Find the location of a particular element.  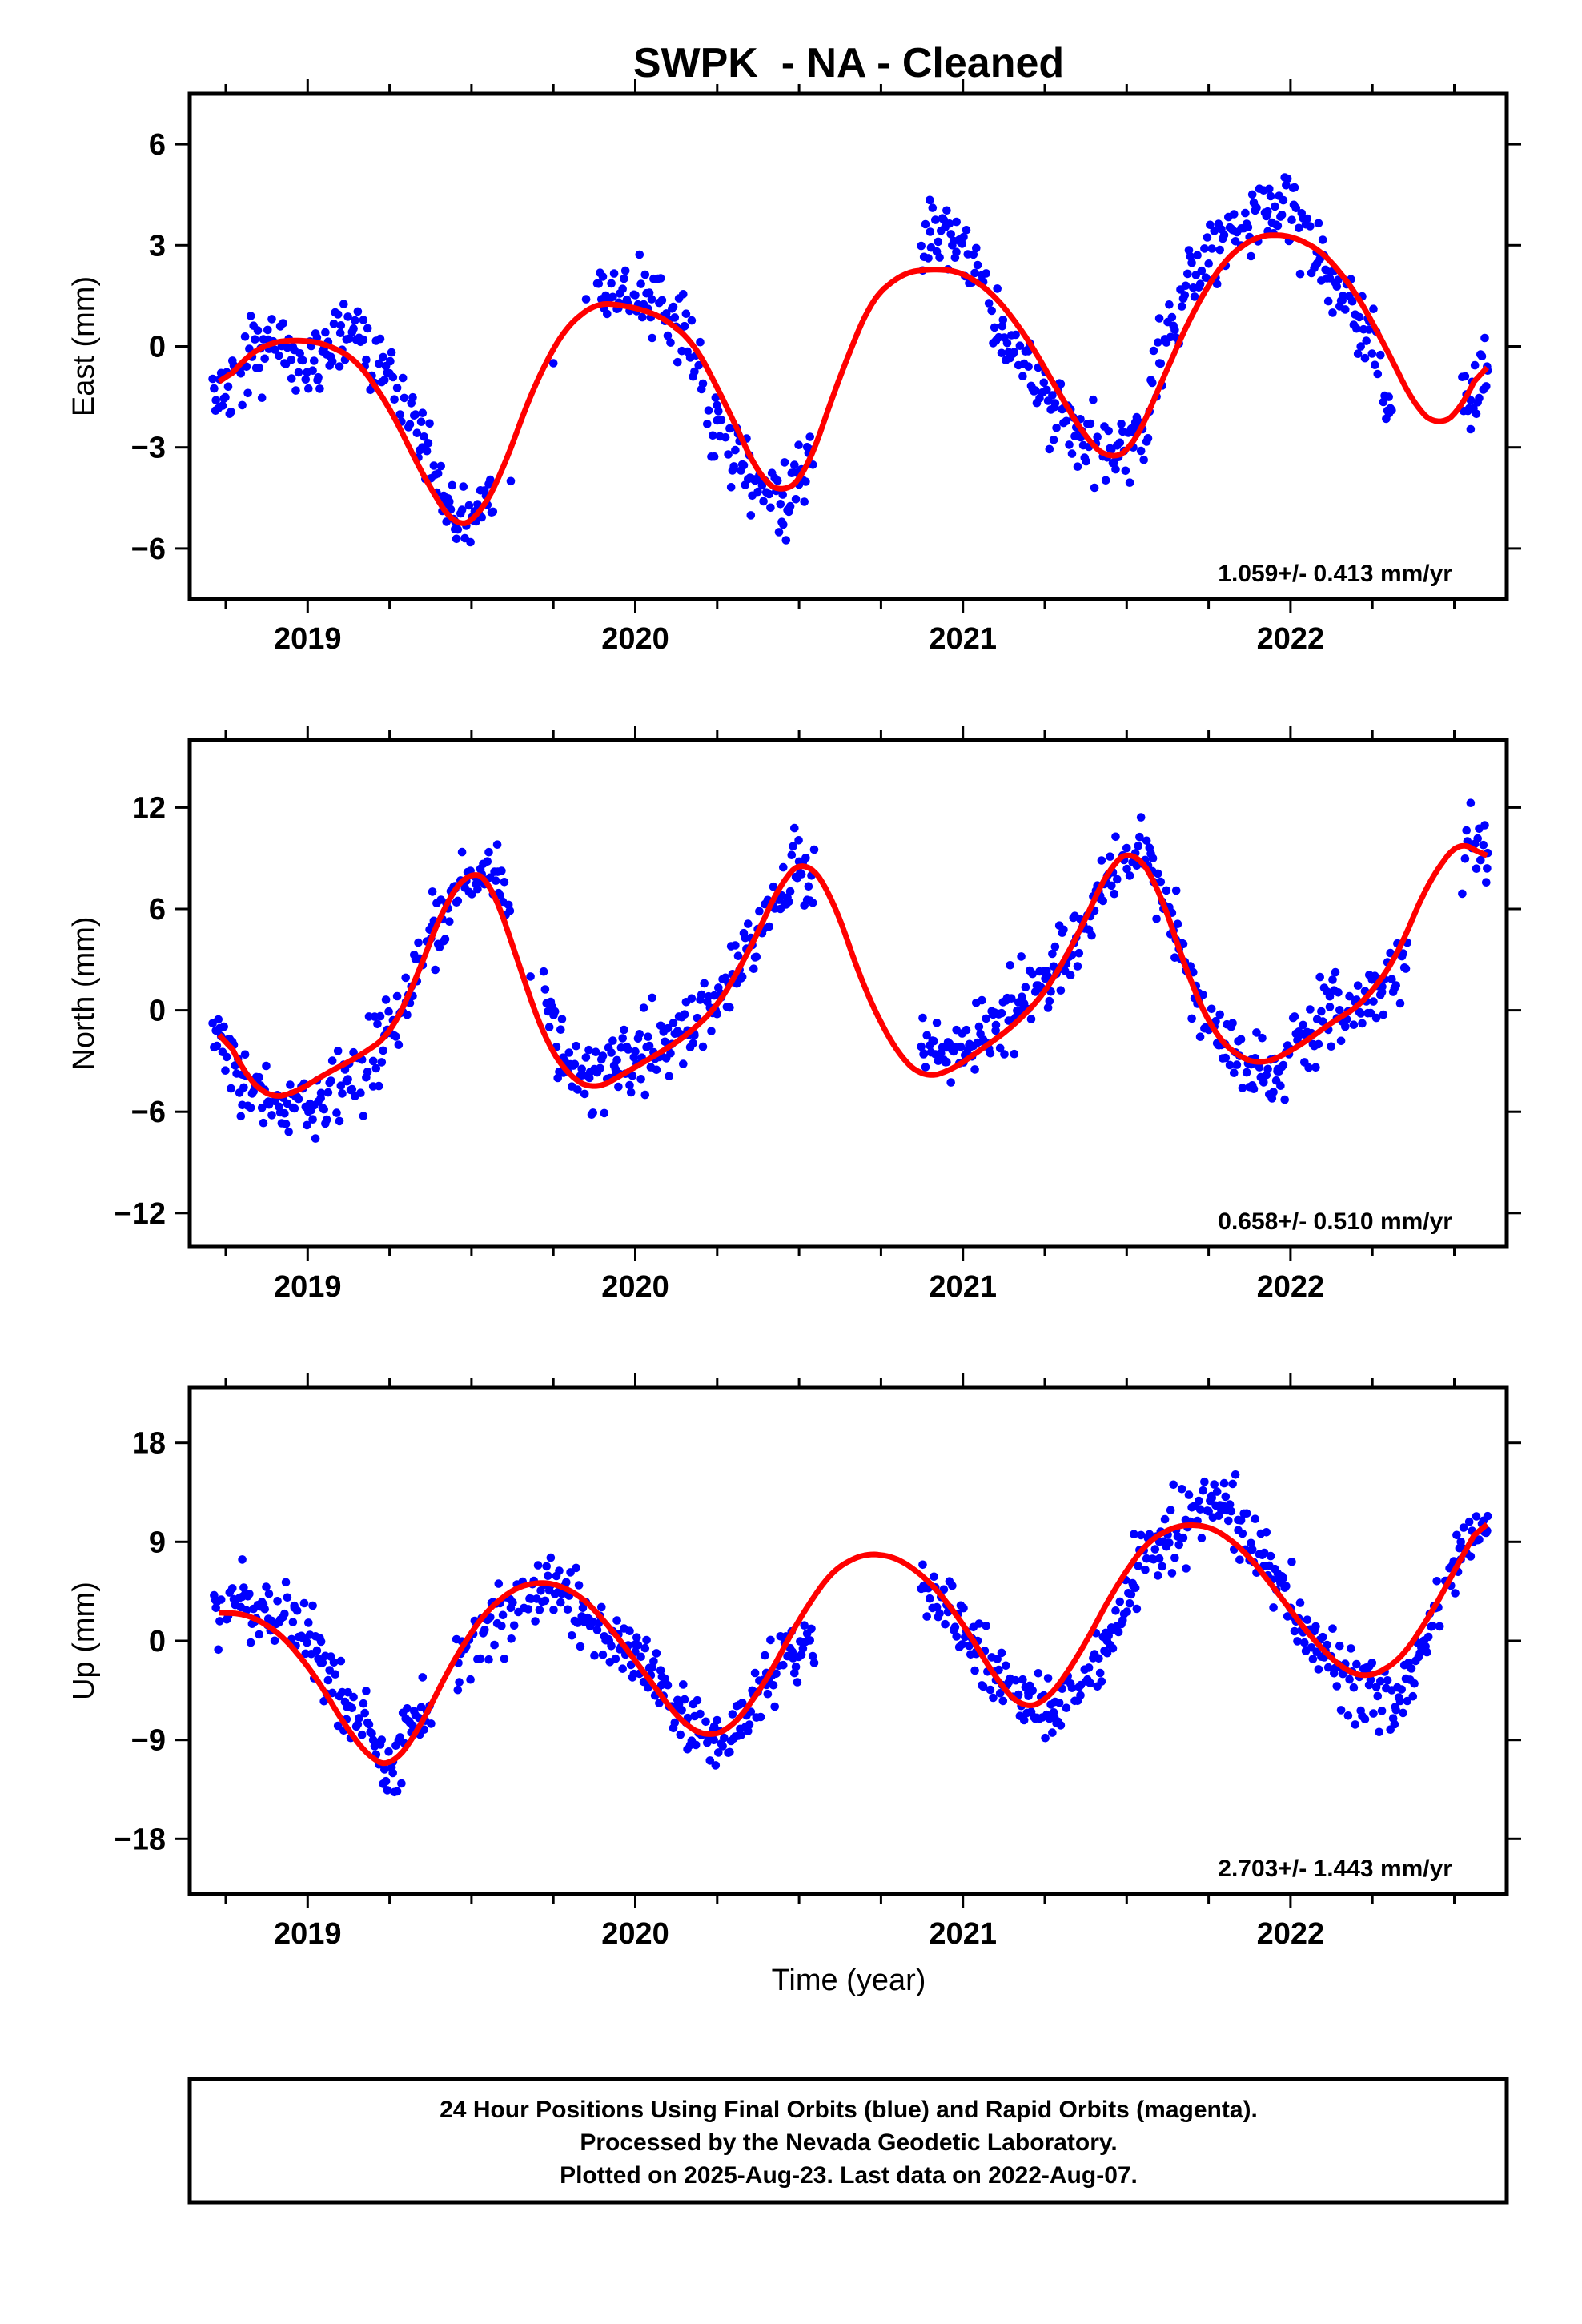

y-tick-label: 0 is located at coordinates (157, 347).